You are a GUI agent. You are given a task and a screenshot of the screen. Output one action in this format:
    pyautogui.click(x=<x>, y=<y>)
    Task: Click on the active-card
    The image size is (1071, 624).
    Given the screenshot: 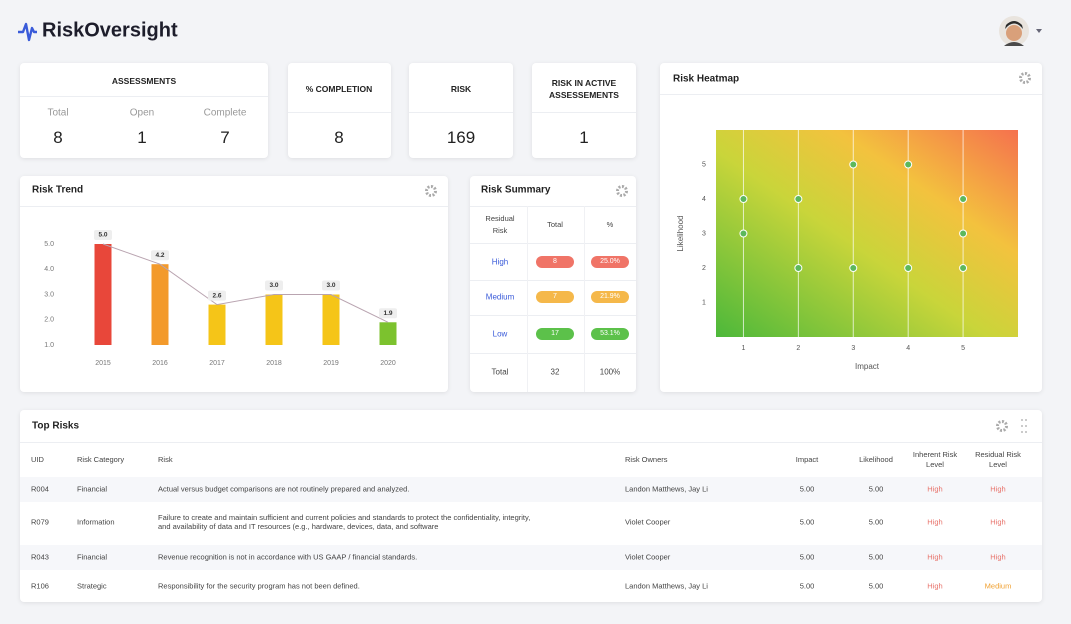 What is the action you would take?
    pyautogui.click(x=584, y=110)
    